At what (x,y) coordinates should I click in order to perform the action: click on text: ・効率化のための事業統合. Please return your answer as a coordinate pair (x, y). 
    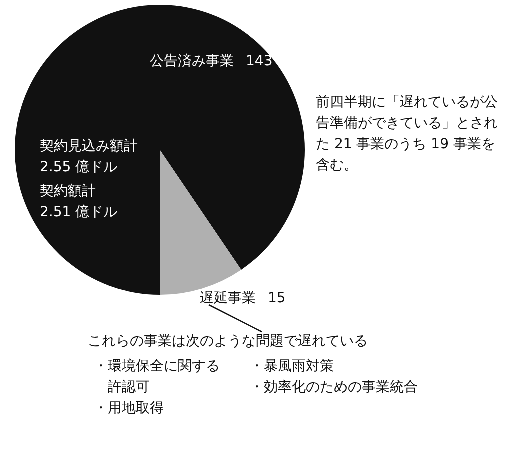
    Looking at the image, I should click on (334, 388).